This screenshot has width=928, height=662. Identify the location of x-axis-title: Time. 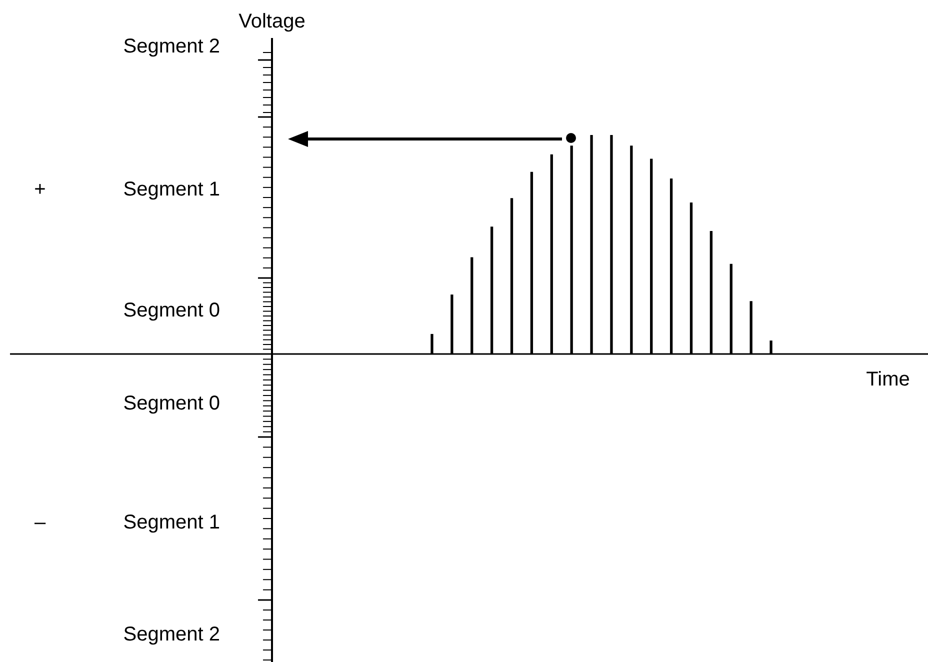
(888, 379).